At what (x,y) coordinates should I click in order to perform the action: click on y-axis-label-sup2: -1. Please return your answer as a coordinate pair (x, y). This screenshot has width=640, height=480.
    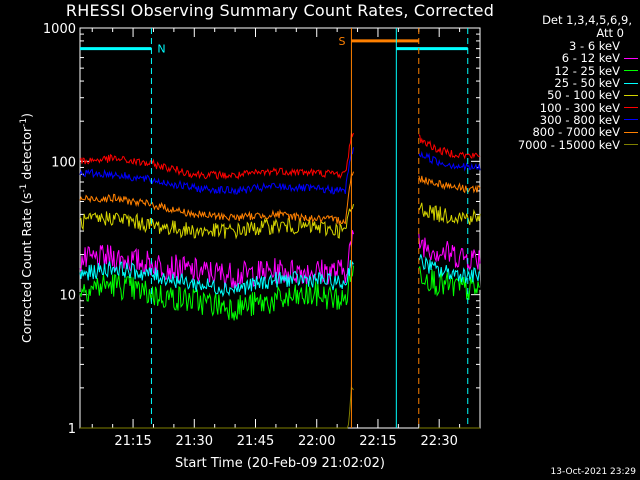
    Looking at the image, I should click on (24, 122).